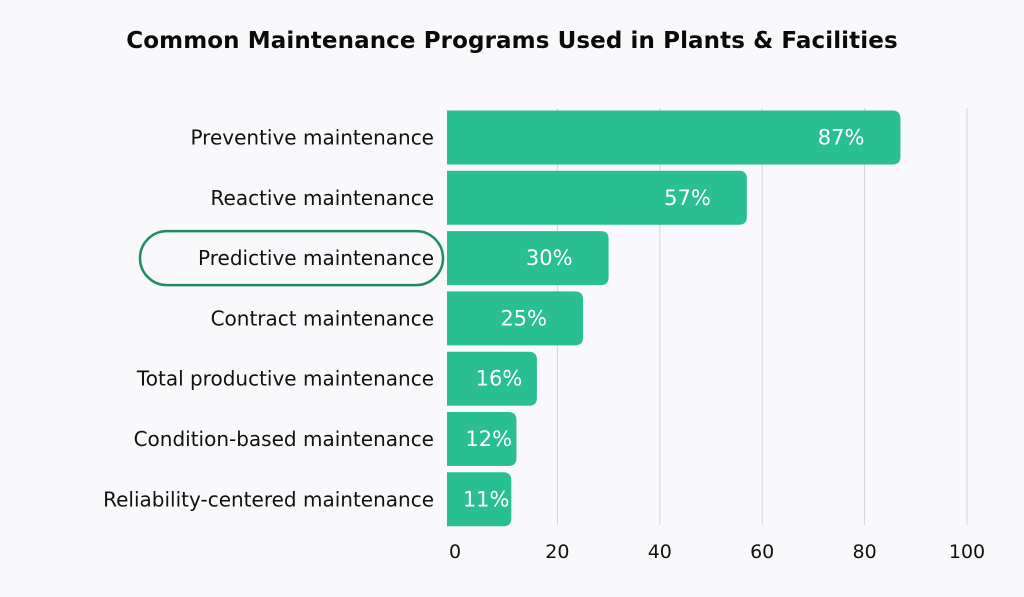 The height and width of the screenshot is (597, 1024). Describe the element at coordinates (841, 138) in the screenshot. I see `bar-value-label: 87%` at that location.